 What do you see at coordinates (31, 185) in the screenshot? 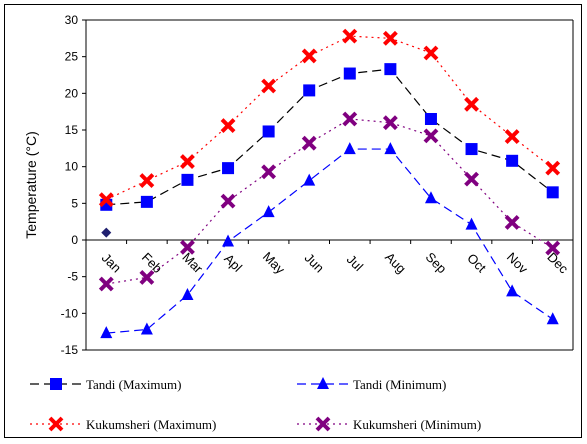
I see `y-axis-label: Temperature (°C)` at bounding box center [31, 185].